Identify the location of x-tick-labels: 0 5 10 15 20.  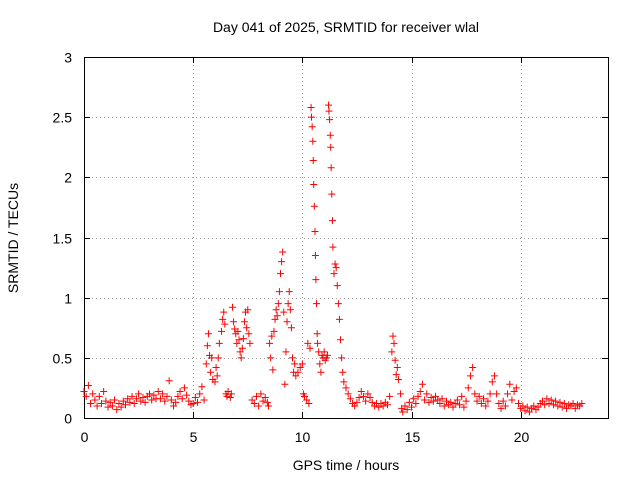
(305, 437).